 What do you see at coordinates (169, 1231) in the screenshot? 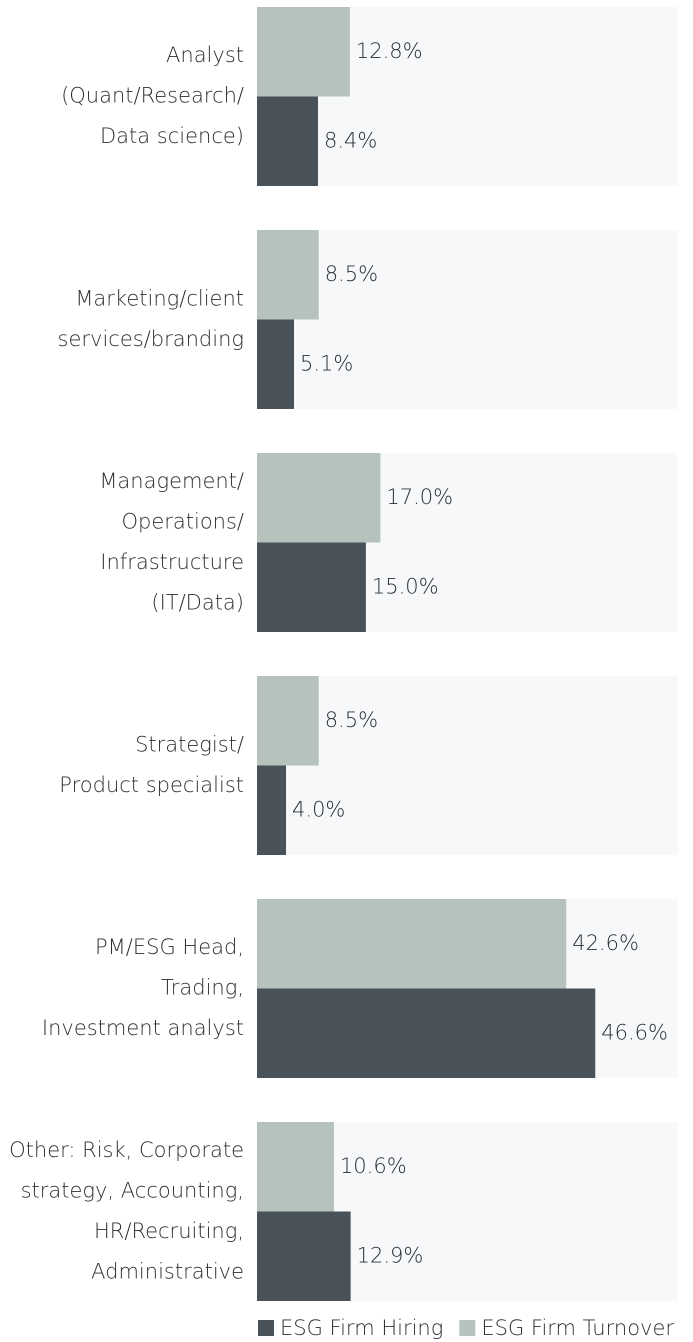
I see `category-label: HR/Recruiting,` at bounding box center [169, 1231].